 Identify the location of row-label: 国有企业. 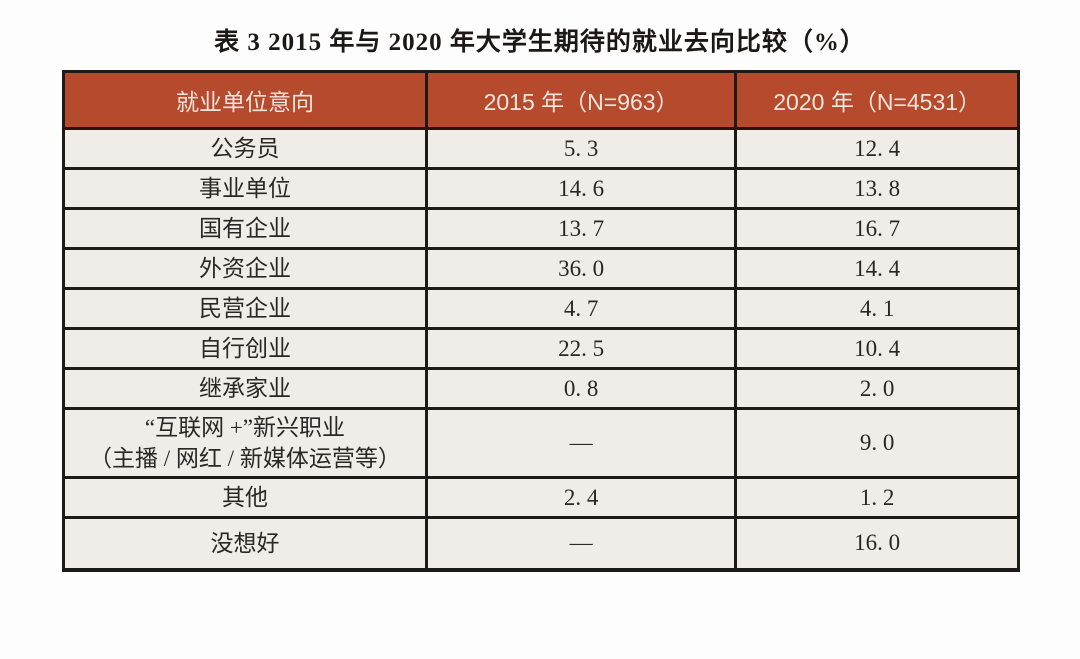
(245, 228).